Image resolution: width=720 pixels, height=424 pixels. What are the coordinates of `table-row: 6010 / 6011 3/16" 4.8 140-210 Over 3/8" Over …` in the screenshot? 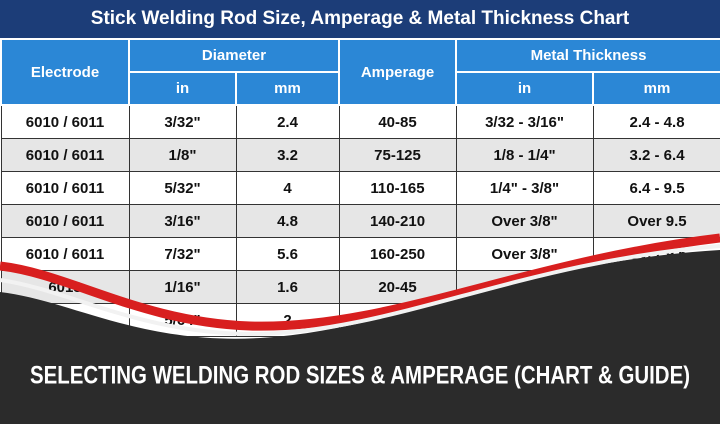 It's located at (360, 221).